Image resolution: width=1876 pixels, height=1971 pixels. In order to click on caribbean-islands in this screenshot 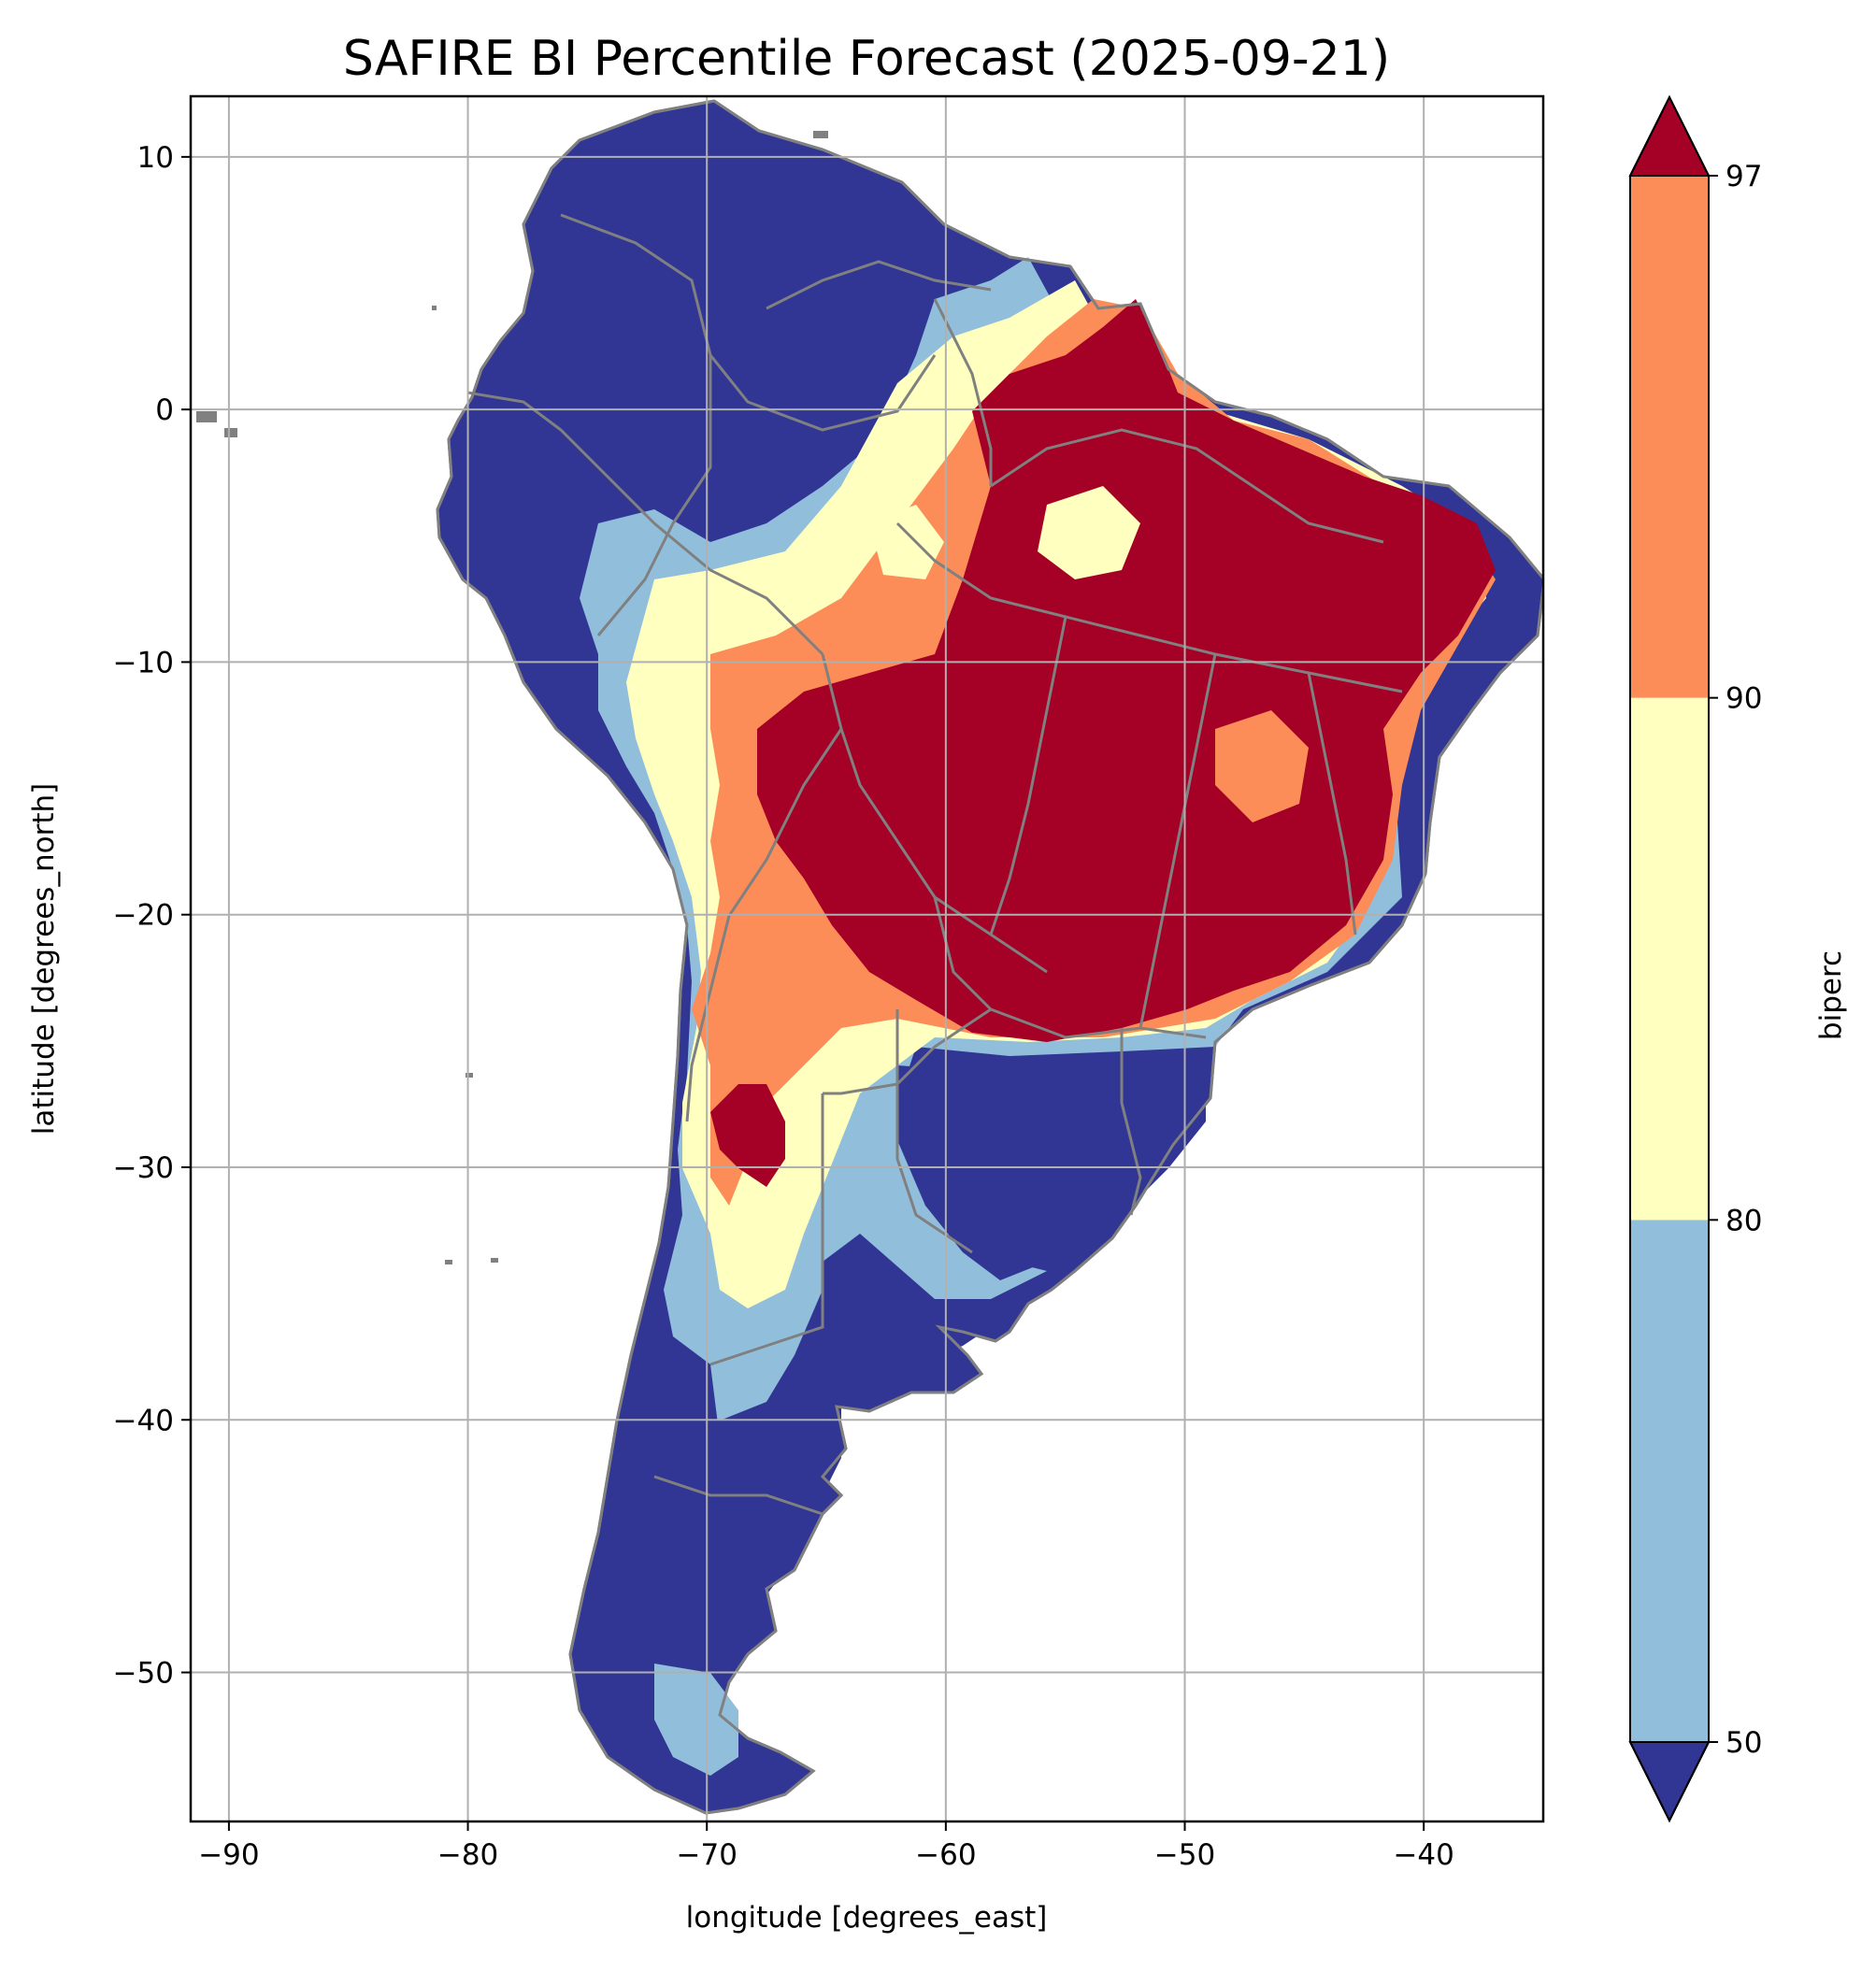, I will do `click(821, 134)`.